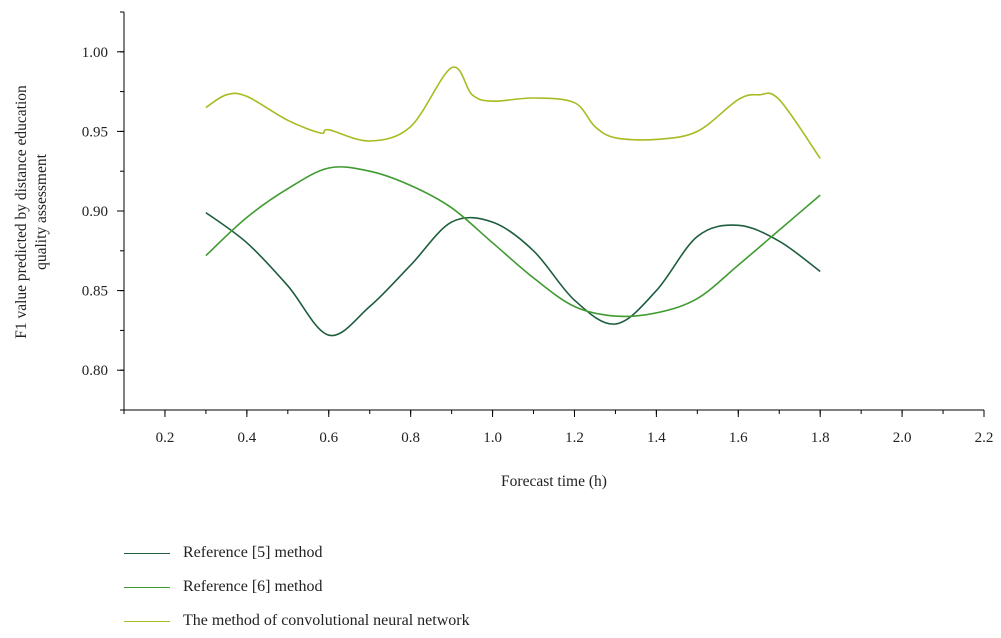  Describe the element at coordinates (902, 438) in the screenshot. I see `x-tick-label: 2.0` at that location.